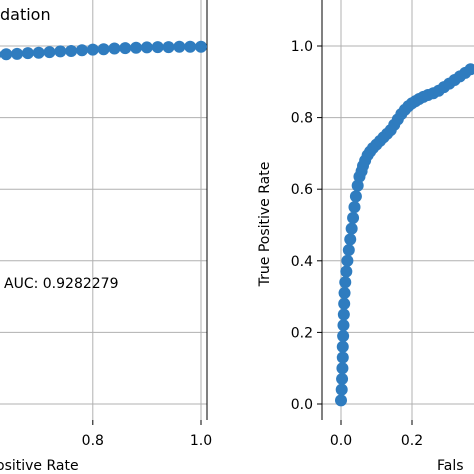 This screenshot has height=474, width=474. I want to click on left-xtick-label-2: 1.0, so click(201, 441).